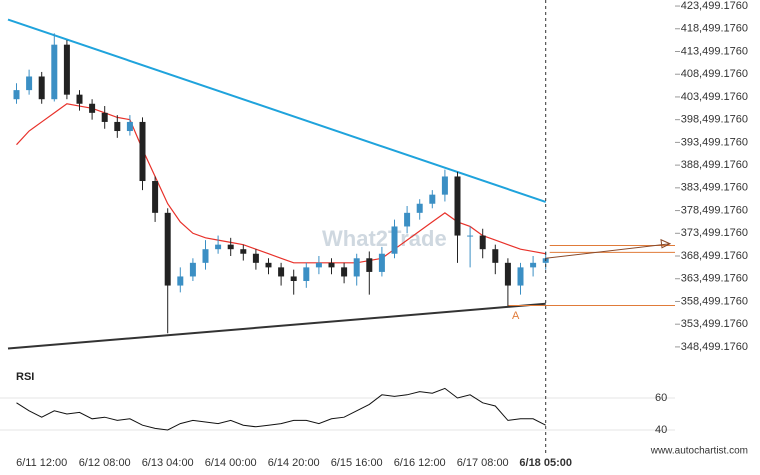  What do you see at coordinates (608, 251) in the screenshot?
I see `forecast-arrow` at bounding box center [608, 251].